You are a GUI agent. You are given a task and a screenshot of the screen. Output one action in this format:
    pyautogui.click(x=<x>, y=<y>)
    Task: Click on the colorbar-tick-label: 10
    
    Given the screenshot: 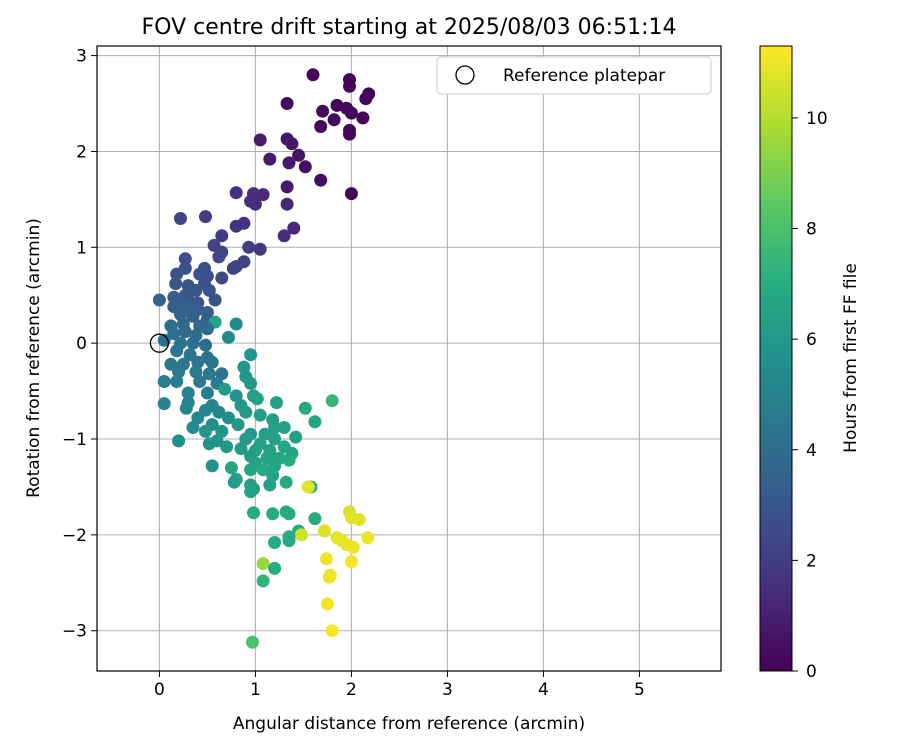 What is the action you would take?
    pyautogui.click(x=817, y=119)
    